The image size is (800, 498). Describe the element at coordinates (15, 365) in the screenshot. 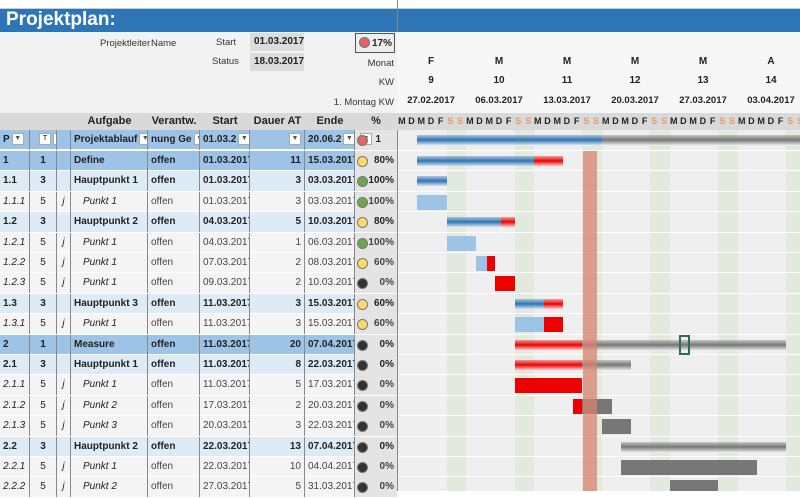

I see `cell-id: 2.1` at that location.